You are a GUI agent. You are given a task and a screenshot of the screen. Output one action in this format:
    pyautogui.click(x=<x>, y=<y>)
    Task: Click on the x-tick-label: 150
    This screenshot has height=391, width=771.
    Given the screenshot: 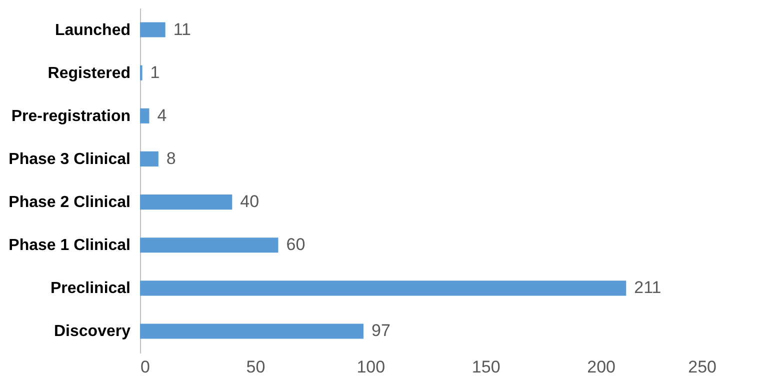 What is the action you would take?
    pyautogui.click(x=486, y=367)
    